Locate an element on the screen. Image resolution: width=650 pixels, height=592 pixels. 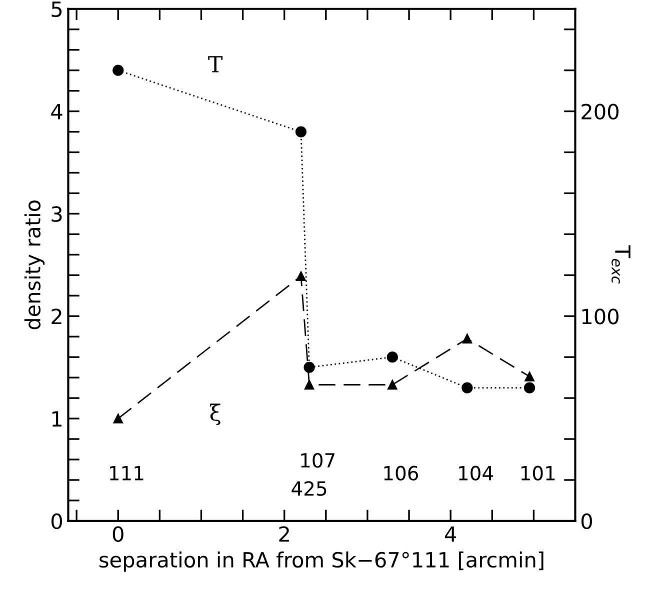
y-tick-label: 0 is located at coordinates (57, 521).